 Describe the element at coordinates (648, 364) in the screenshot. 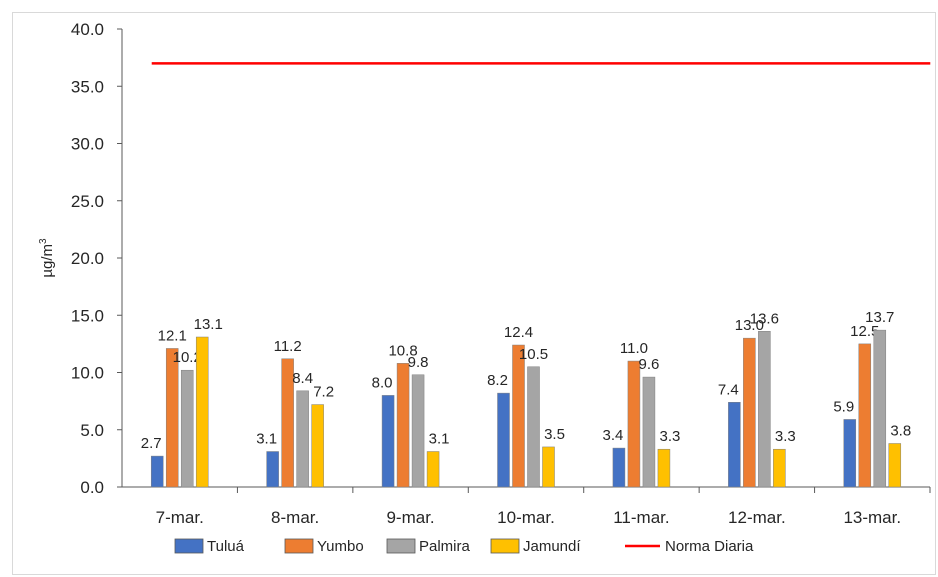

I see `data-label: 9.6` at that location.